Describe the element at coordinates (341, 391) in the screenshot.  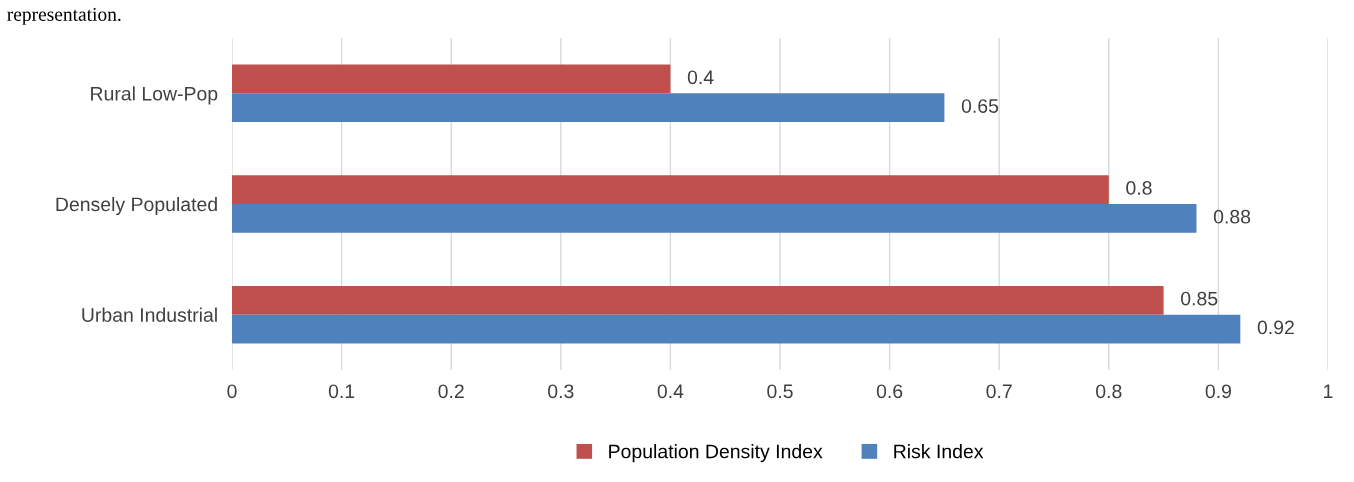
I see `x-tick-label: 0.1` at that location.